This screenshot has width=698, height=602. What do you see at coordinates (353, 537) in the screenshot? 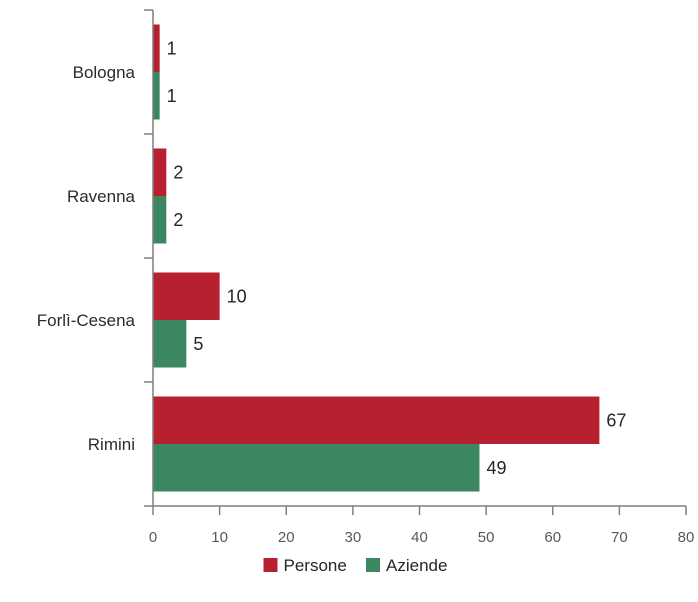
I see `x-tick-label-30: 30` at bounding box center [353, 537].